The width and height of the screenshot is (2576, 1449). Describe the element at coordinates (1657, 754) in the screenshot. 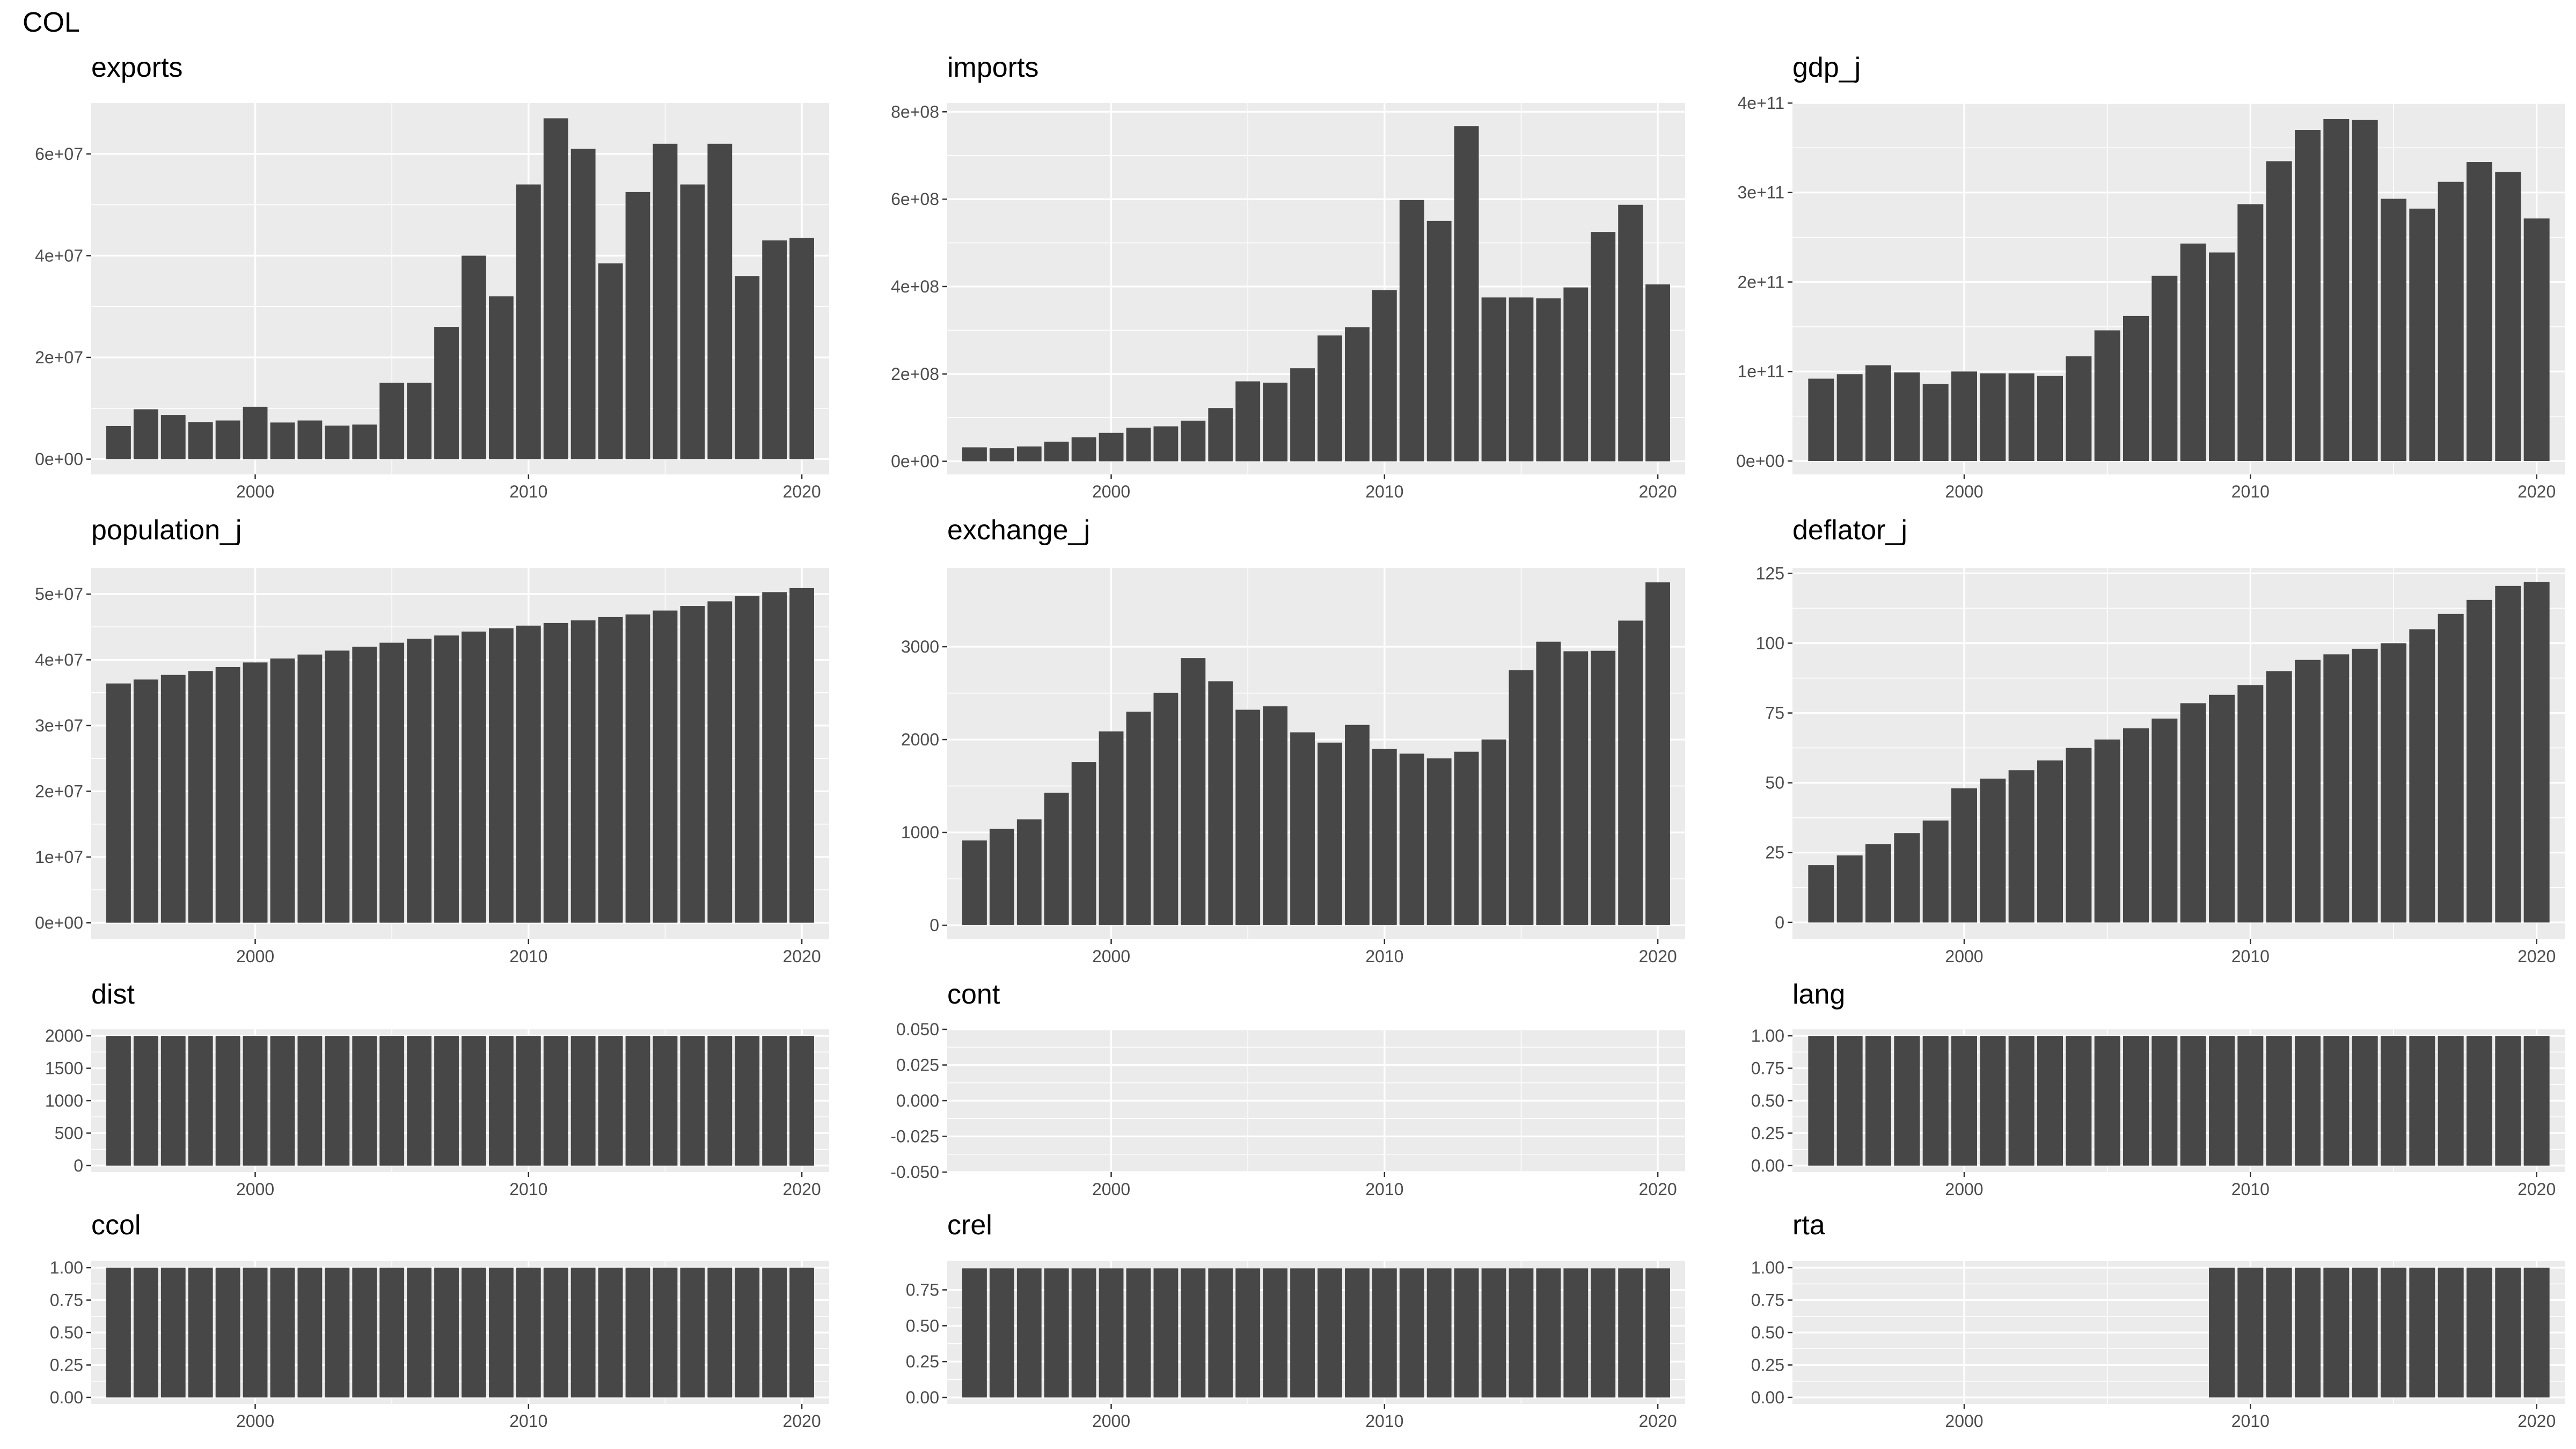

I see `bar-exchange_j-2020` at that location.